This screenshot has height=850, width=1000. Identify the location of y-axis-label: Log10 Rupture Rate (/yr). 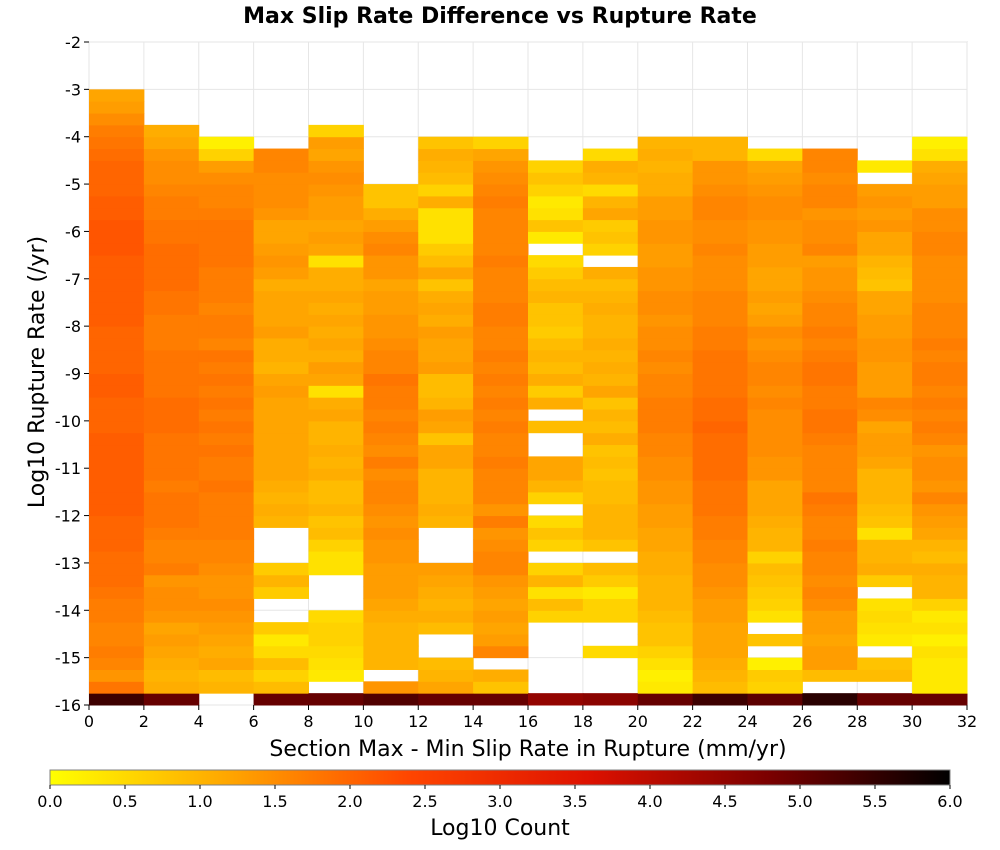
(37, 372).